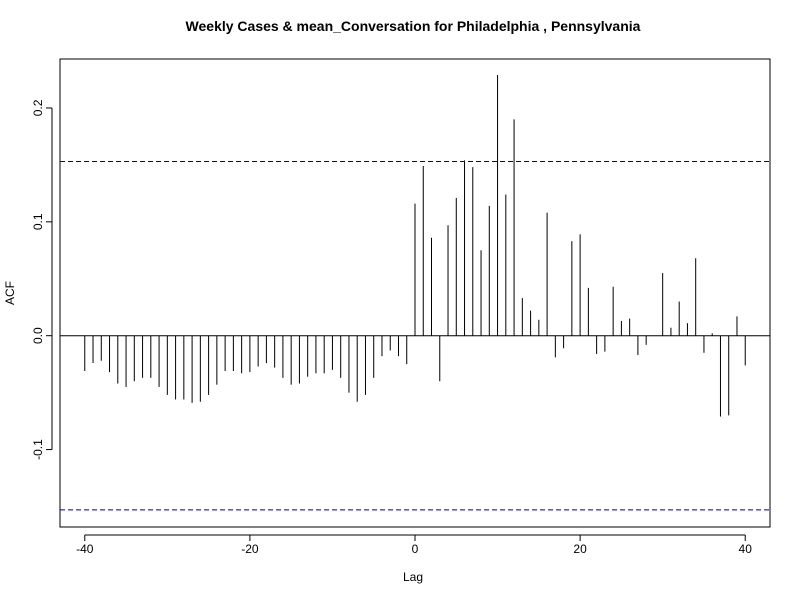 The image size is (800, 600). Describe the element at coordinates (250, 549) in the screenshot. I see `x-tick-label: -20` at that location.